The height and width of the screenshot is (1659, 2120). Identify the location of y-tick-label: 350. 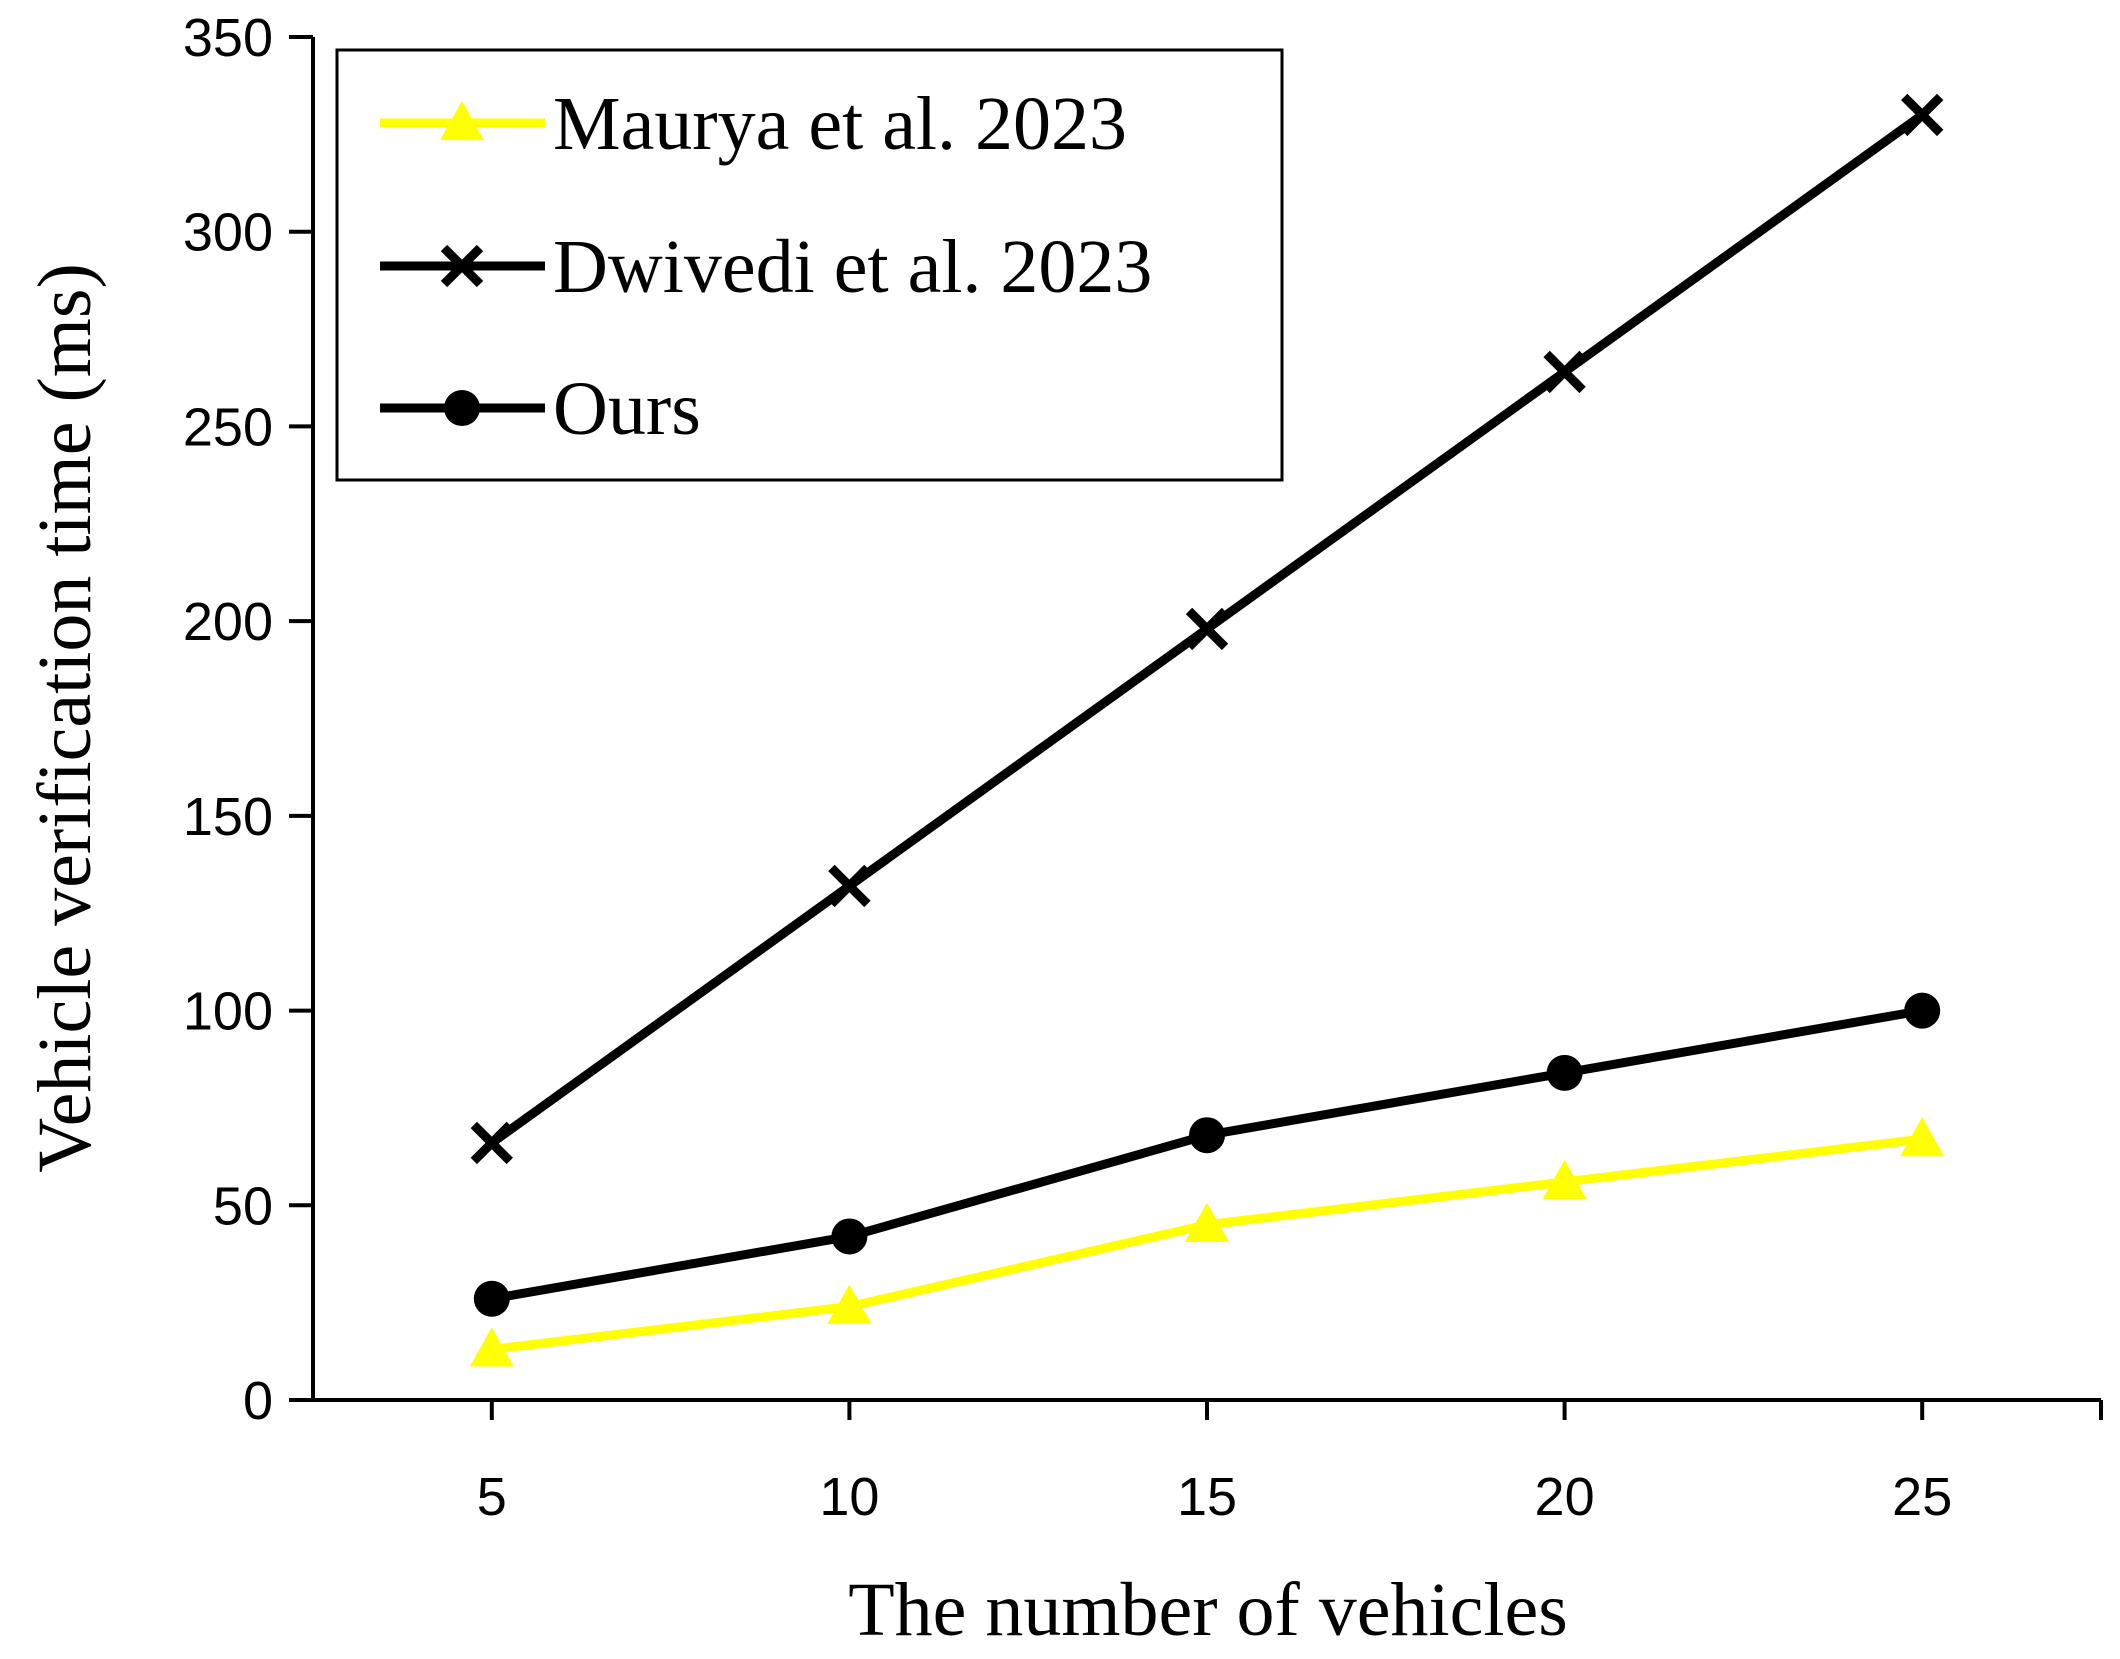
(228, 38).